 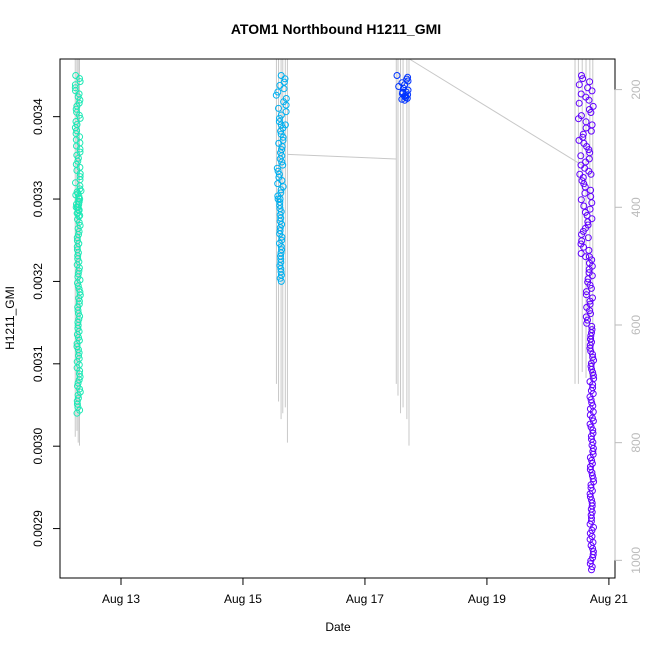 What do you see at coordinates (38, 198) in the screenshot?
I see `y-tick-label: 0.0033` at bounding box center [38, 198].